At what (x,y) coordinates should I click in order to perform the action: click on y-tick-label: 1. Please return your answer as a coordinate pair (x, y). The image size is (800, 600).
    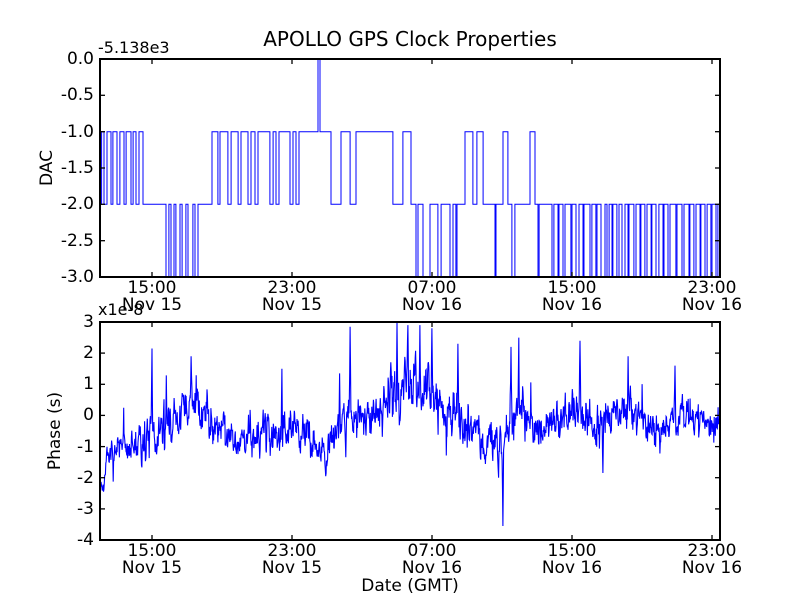
    Looking at the image, I should click on (88, 384).